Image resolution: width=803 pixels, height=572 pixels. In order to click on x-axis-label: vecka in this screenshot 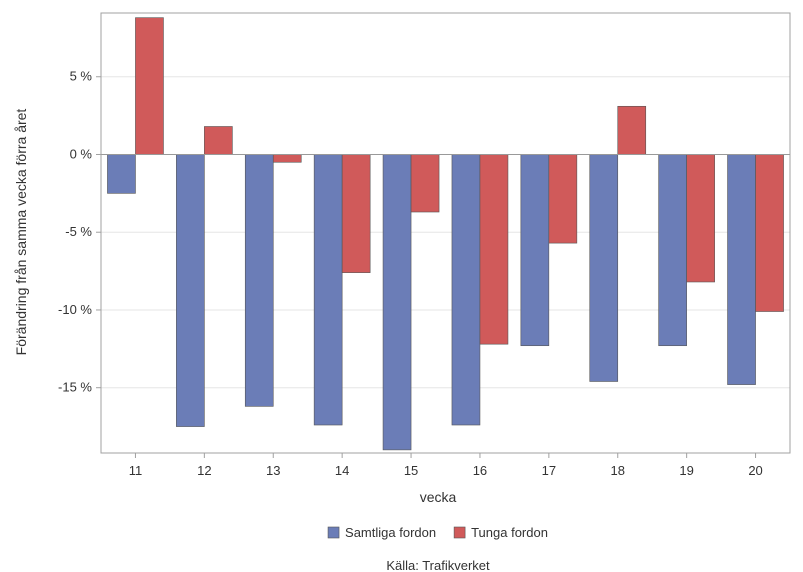, I will do `click(438, 497)`.